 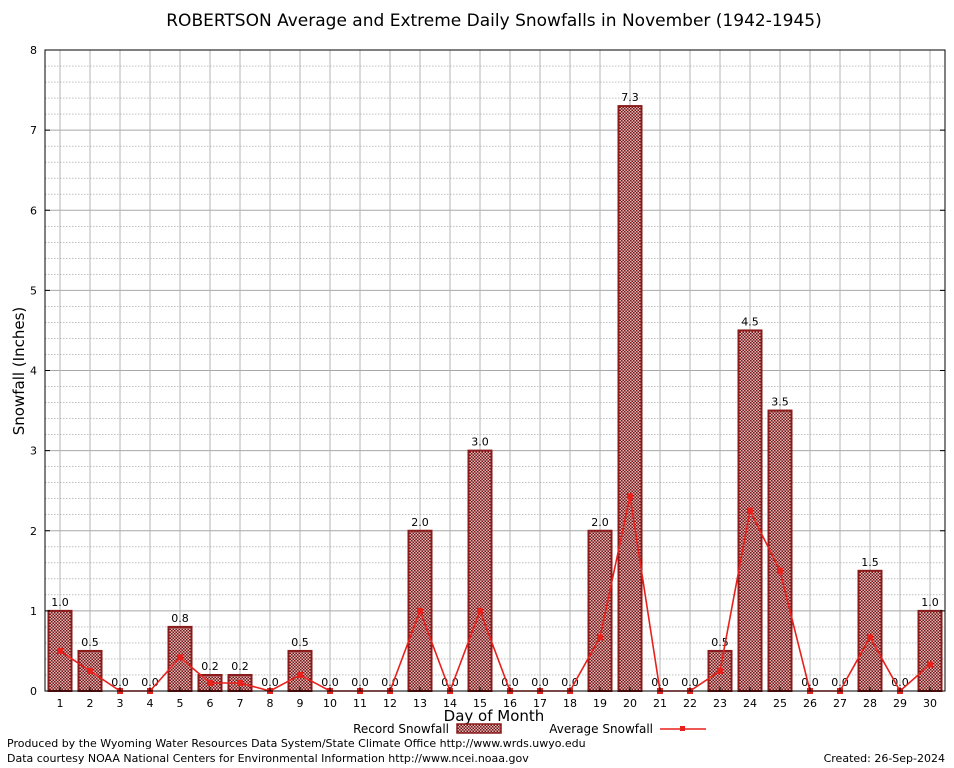 What do you see at coordinates (210, 666) in the screenshot?
I see `record-value-label-day-6: 0.2` at bounding box center [210, 666].